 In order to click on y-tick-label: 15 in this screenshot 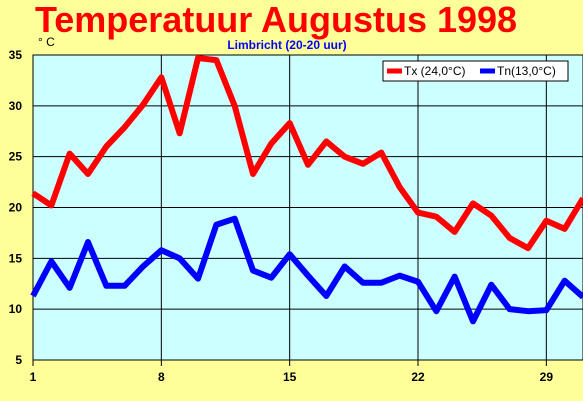, I will do `click(16, 258)`.